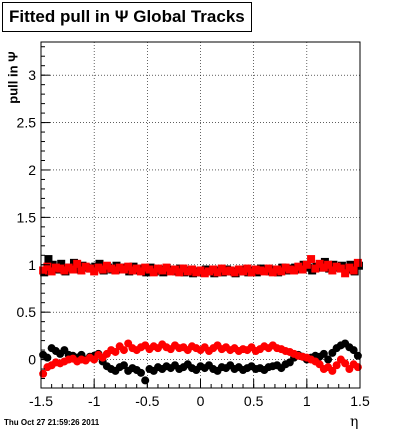 The image size is (400, 433). What do you see at coordinates (27, 217) in the screenshot?
I see `y-tick-label: 1.5` at bounding box center [27, 217].